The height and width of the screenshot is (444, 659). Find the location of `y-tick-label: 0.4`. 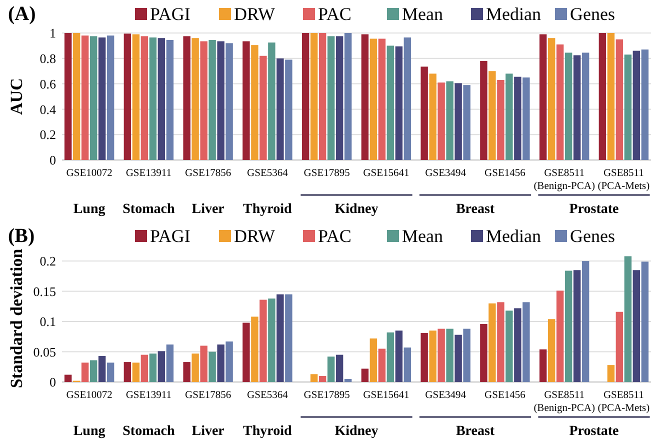

y-tick-label: 0.4 is located at coordinates (48, 109).